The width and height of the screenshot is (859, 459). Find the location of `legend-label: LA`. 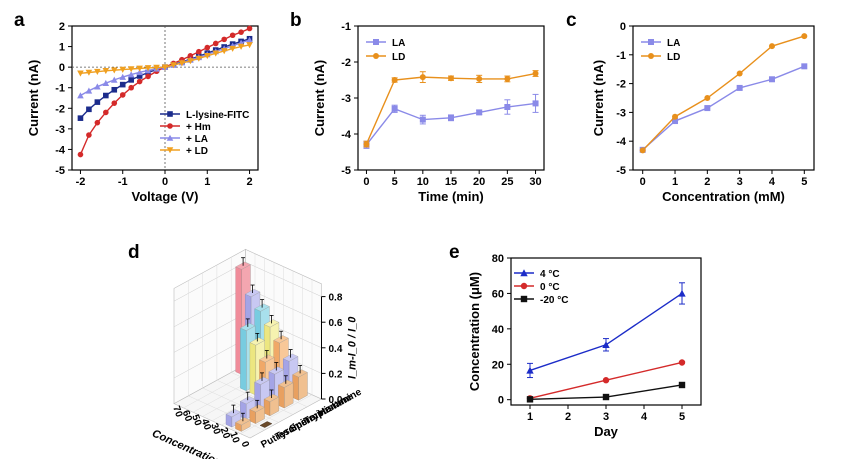

legend-label: LA is located at coordinates (673, 43).